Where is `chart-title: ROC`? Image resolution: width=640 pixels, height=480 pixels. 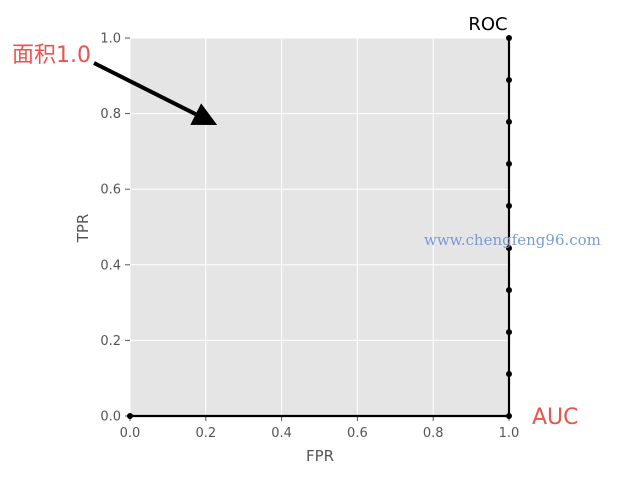 chart-title: ROC is located at coordinates (487, 24).